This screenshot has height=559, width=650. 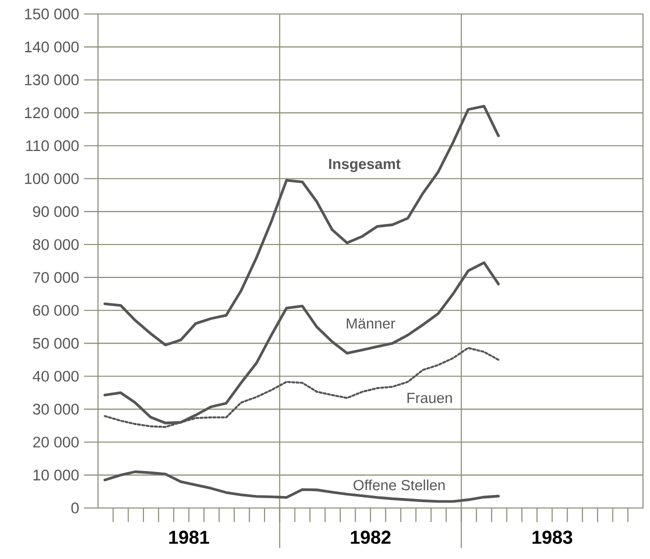 What do you see at coordinates (75, 508) in the screenshot?
I see `y-tick-label: 0` at bounding box center [75, 508].